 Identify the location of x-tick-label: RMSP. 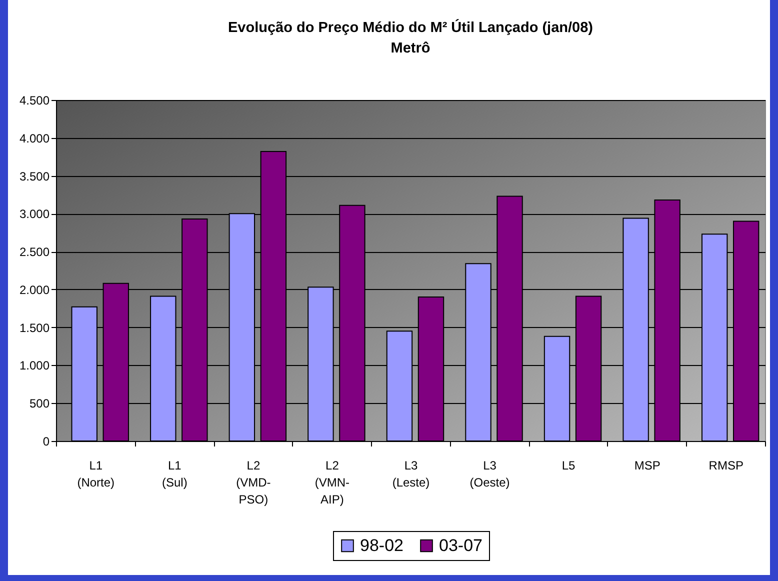
(726, 465).